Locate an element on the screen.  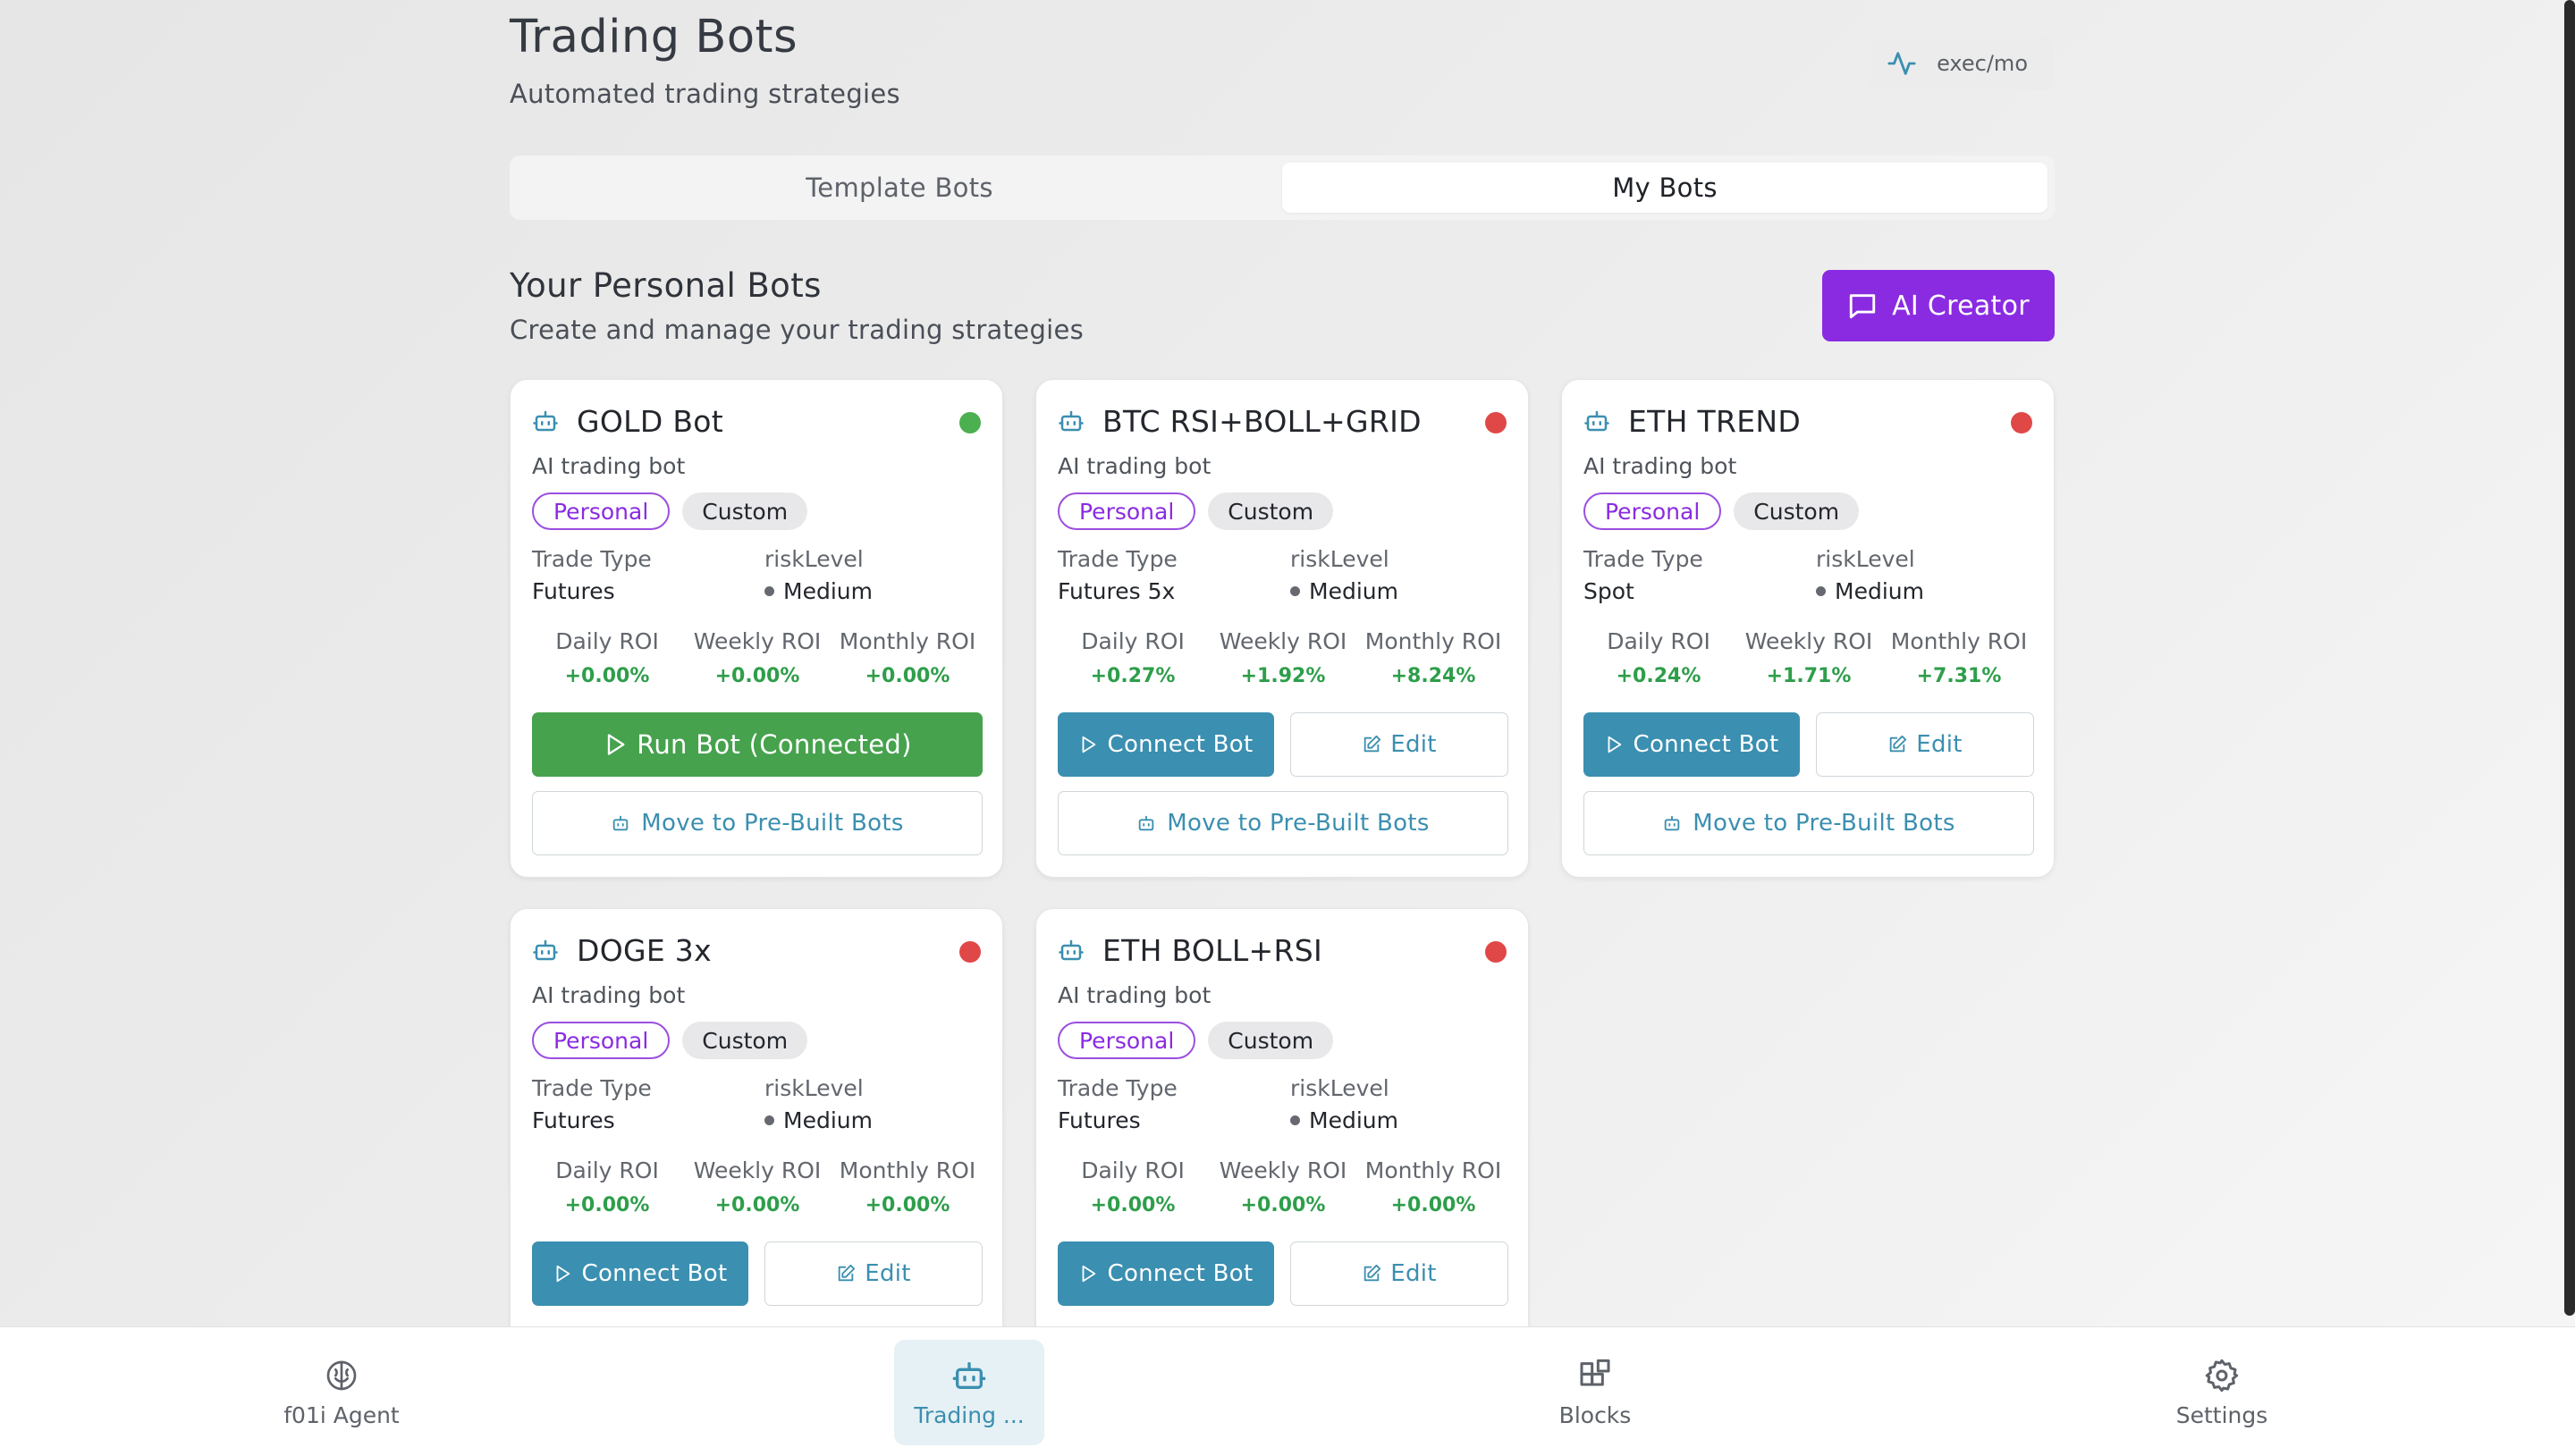
activity-icon is located at coordinates (1901, 63).